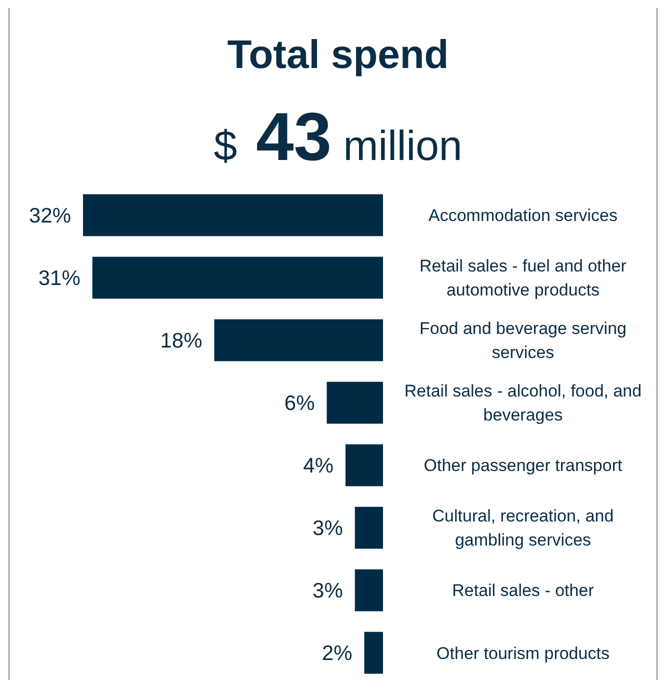 The image size is (668, 689). What do you see at coordinates (523, 403) in the screenshot?
I see `y-tick-label: Retail sales - alcohol, food, and beverages` at bounding box center [523, 403].